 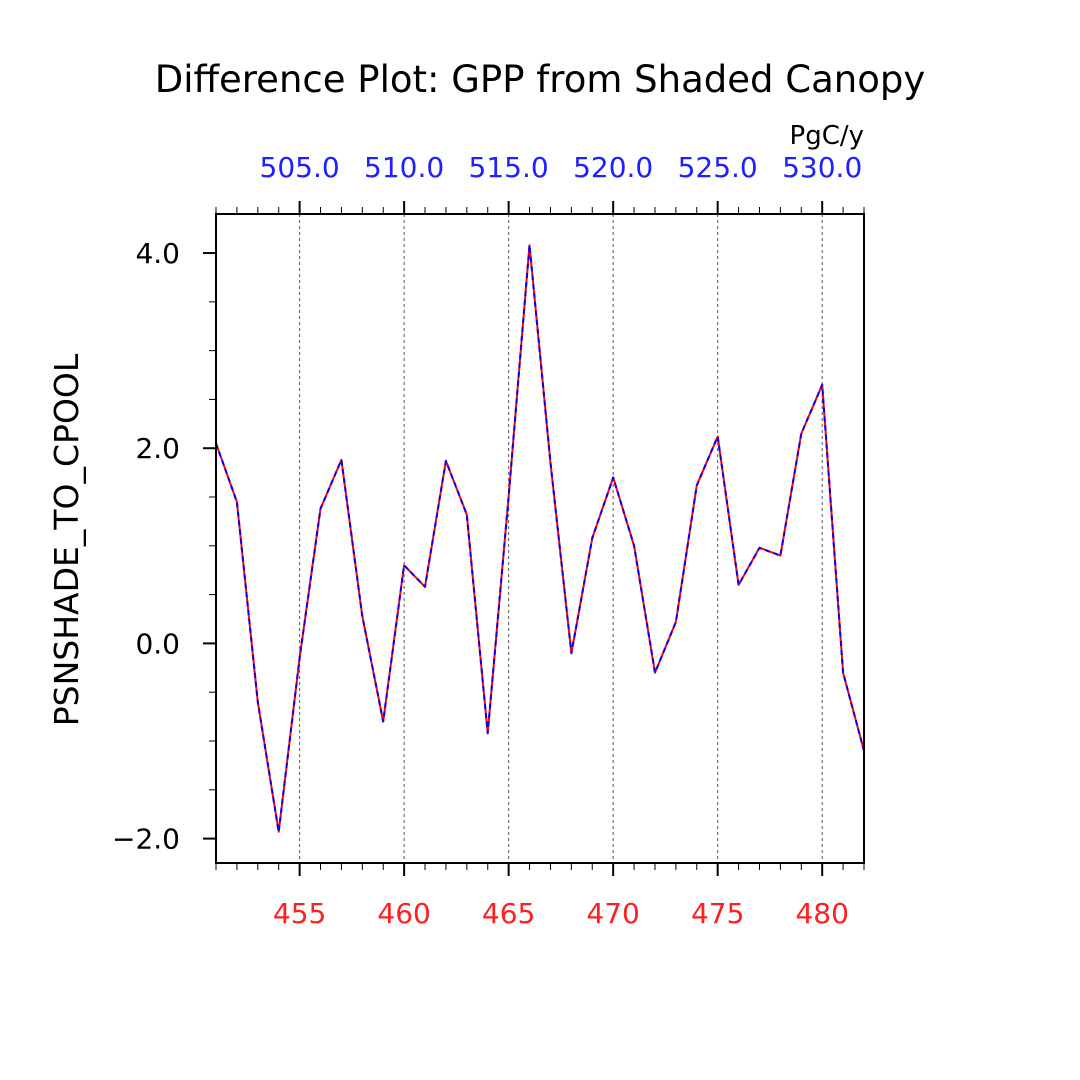 What do you see at coordinates (827, 136) in the screenshot?
I see `units-label: PgC/y` at bounding box center [827, 136].